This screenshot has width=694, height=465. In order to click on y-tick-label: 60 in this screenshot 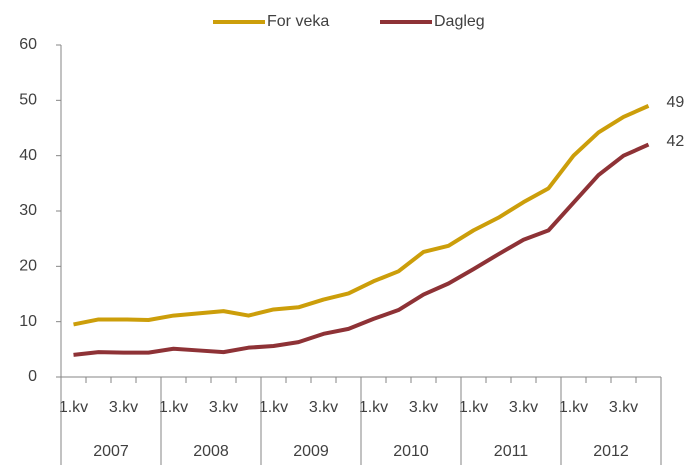, I will do `click(28, 44)`.